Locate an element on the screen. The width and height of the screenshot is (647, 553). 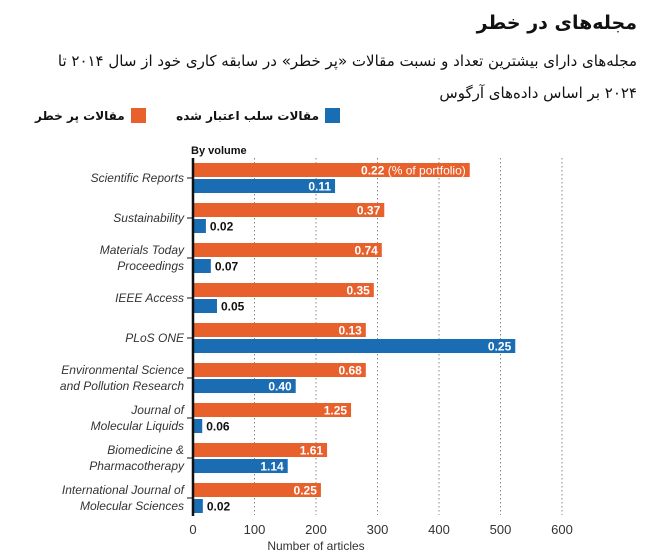
legend-retracted: مقالات سلب اعتبار شده is located at coordinates (258, 115).